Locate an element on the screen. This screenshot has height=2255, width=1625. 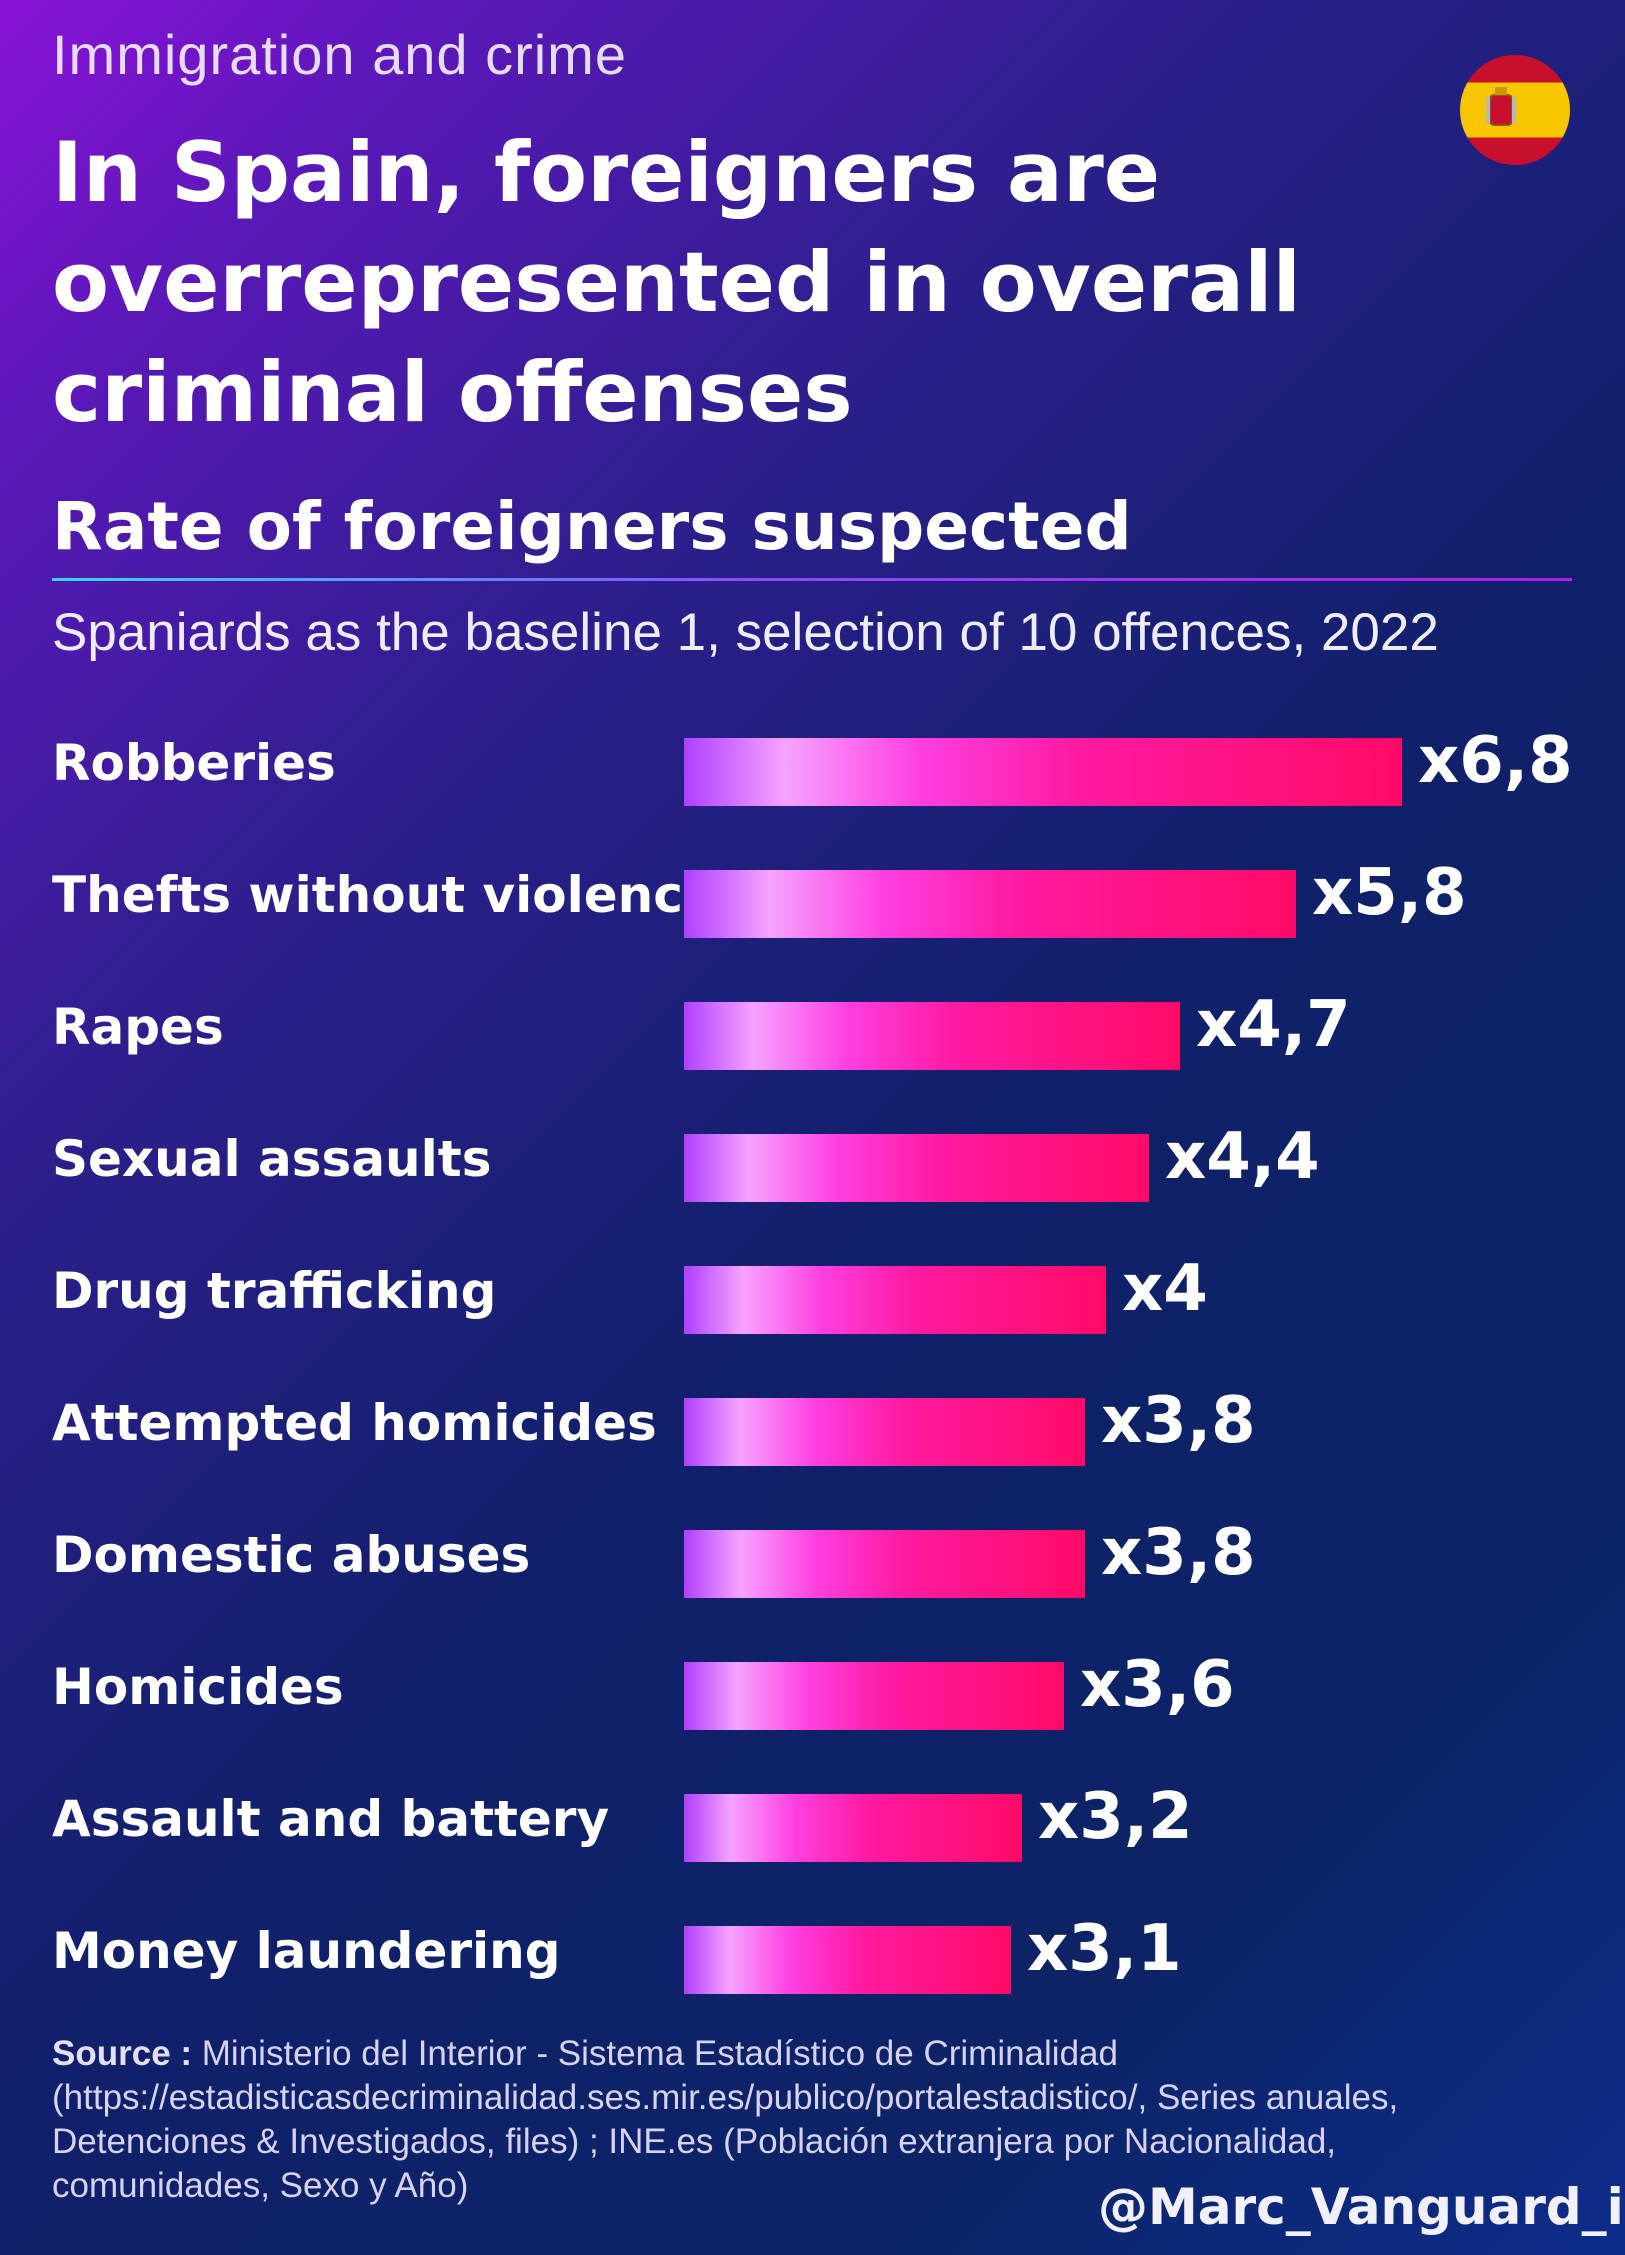
category-label: Domestic abuses is located at coordinates (291, 1555).